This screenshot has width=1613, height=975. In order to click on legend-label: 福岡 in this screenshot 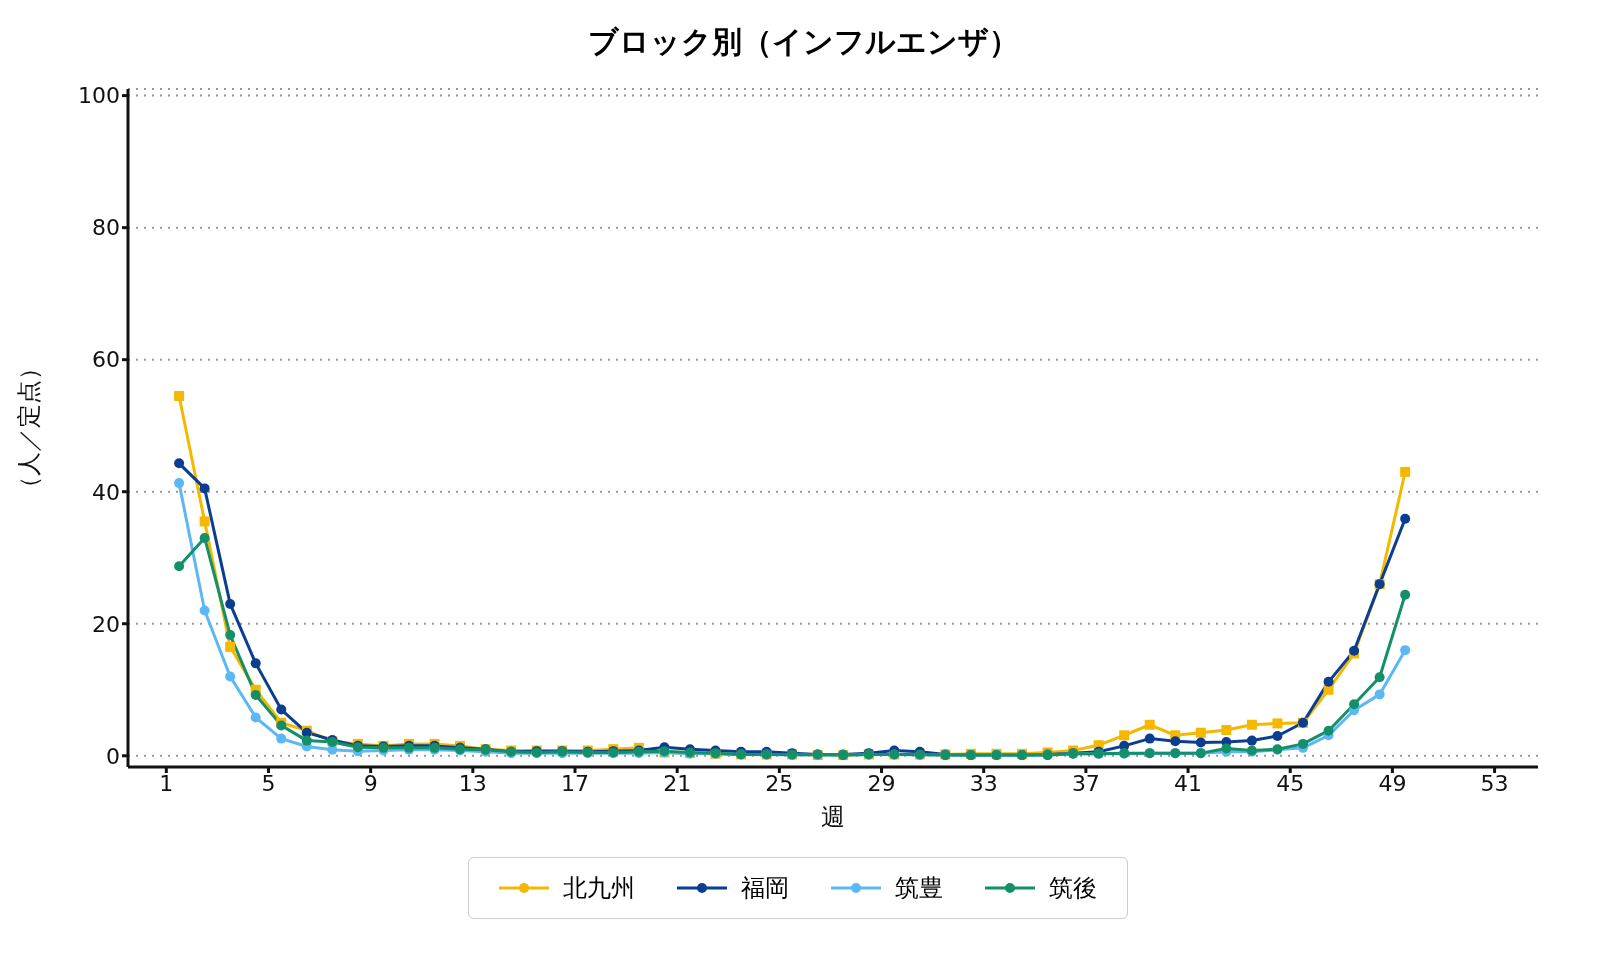, I will do `click(764, 888)`.